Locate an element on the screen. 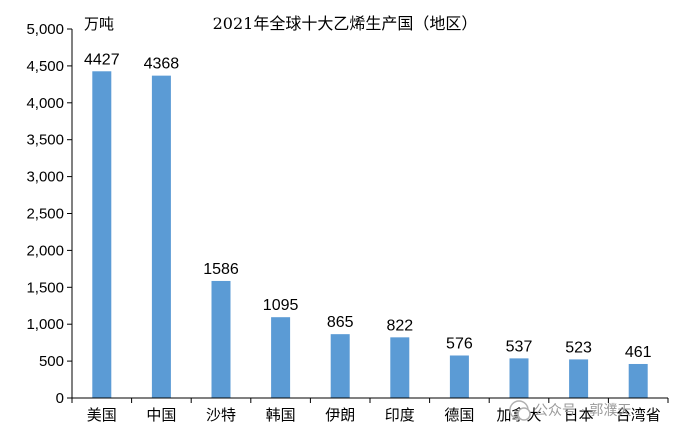  data-label: 523 is located at coordinates (578, 347).